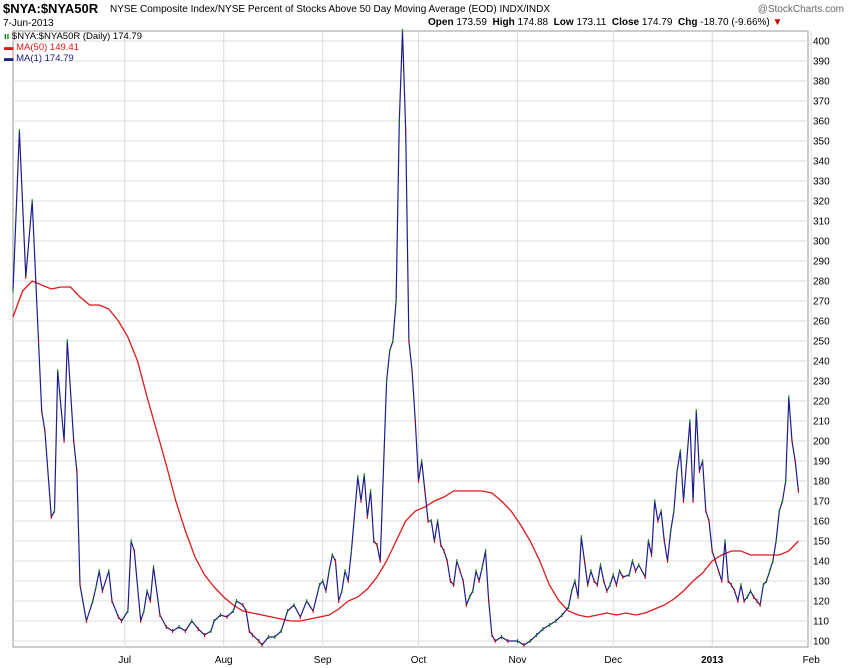 The height and width of the screenshot is (668, 850). Describe the element at coordinates (821, 302) in the screenshot. I see `y-tick-label: 270` at that location.